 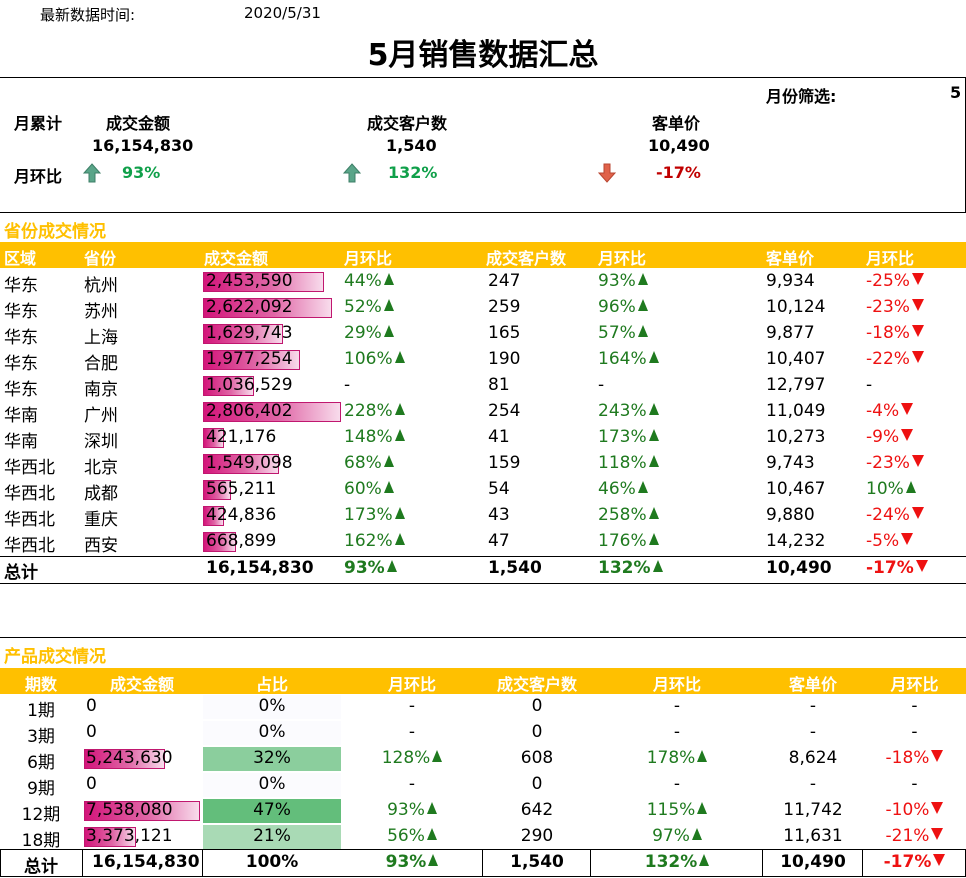 I want to click on cell-customers-mom: 118%, so click(x=628, y=463).